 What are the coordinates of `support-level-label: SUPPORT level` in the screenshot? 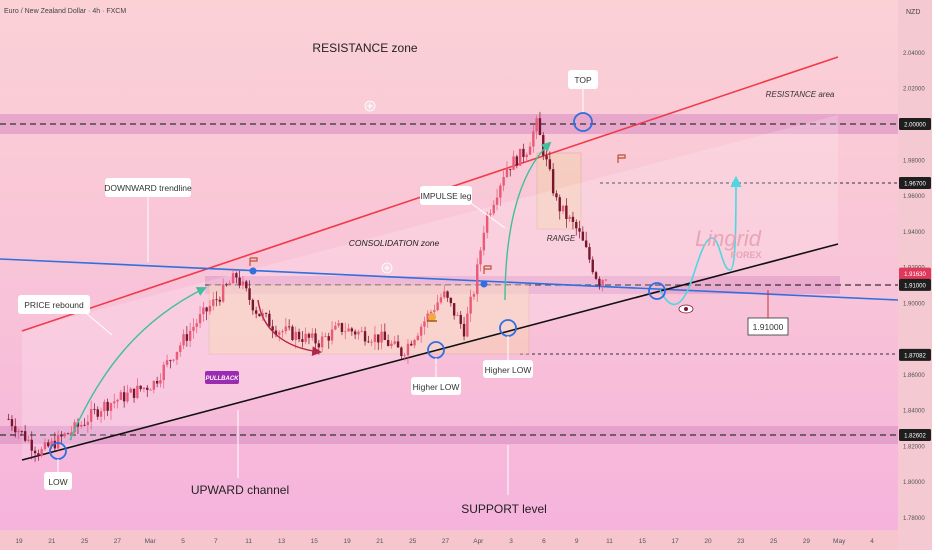 It's located at (504, 509).